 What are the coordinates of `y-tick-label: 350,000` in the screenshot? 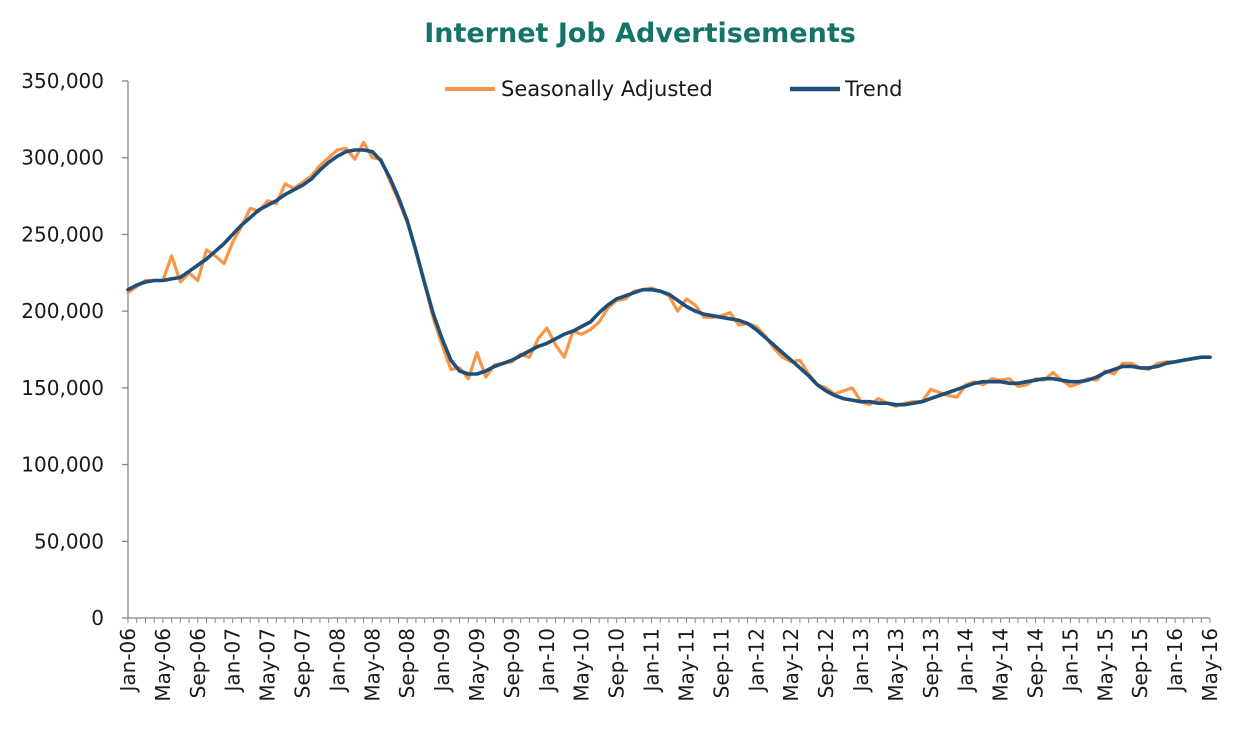 It's located at (62, 81).